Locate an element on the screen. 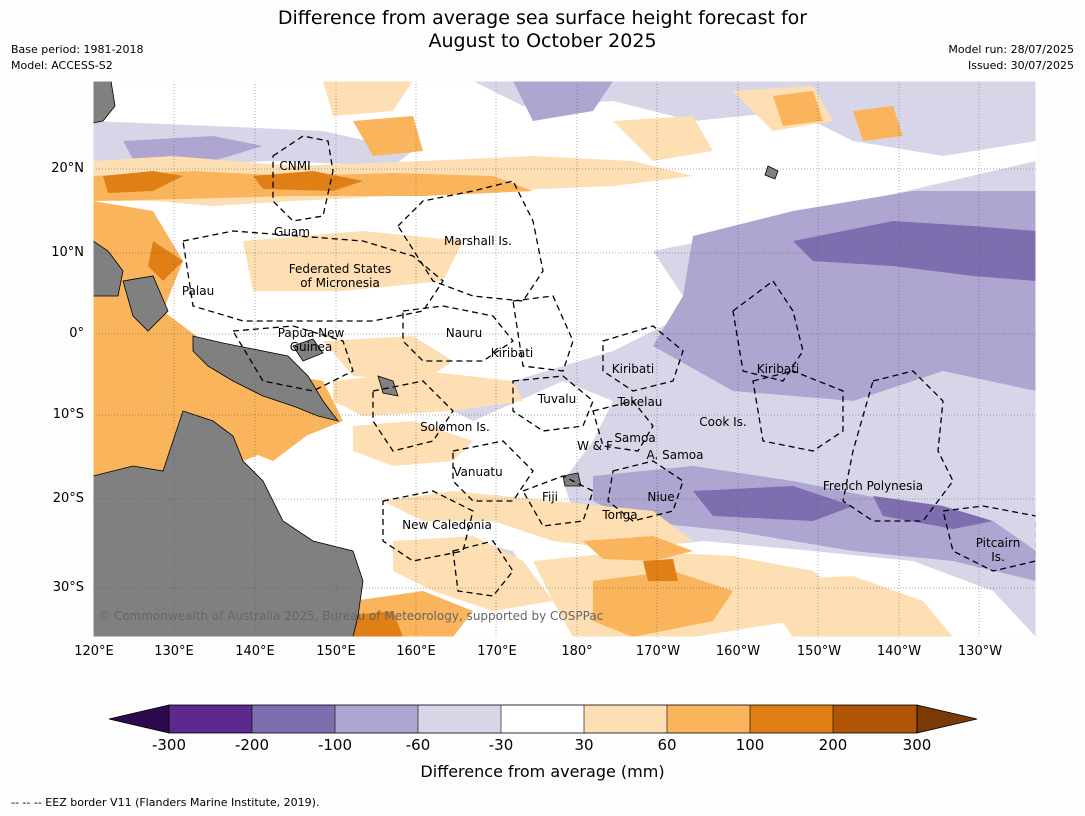 The height and width of the screenshot is (816, 1085). lon-label-180: 180° is located at coordinates (577, 651).